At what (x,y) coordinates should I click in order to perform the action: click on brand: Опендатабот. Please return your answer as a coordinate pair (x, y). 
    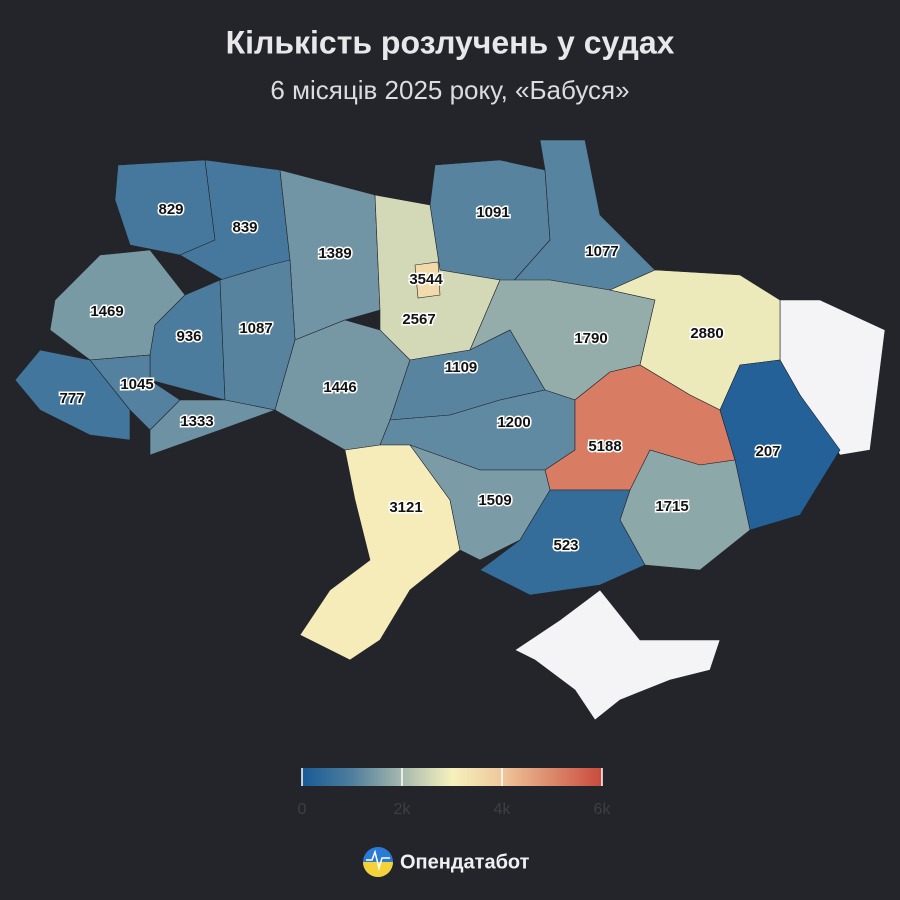
    Looking at the image, I should click on (465, 862).